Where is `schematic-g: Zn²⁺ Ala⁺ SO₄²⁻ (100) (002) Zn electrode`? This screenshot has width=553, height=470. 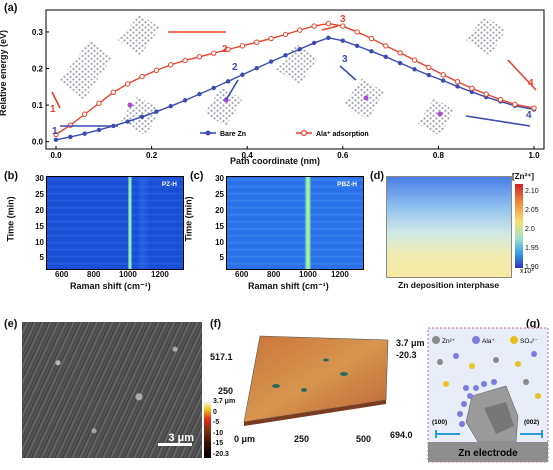 schematic-g: Zn²⁺ Ala⁺ SO₄²⁻ (100) (002) Zn electrode is located at coordinates (488, 395).